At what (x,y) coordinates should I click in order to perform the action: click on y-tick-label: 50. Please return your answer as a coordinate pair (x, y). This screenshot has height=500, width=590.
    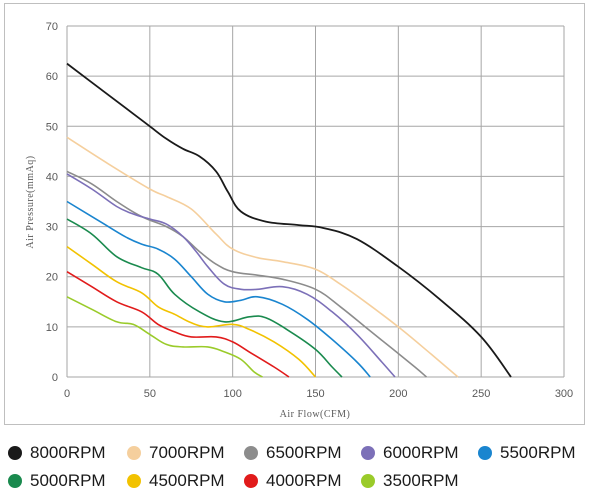
    Looking at the image, I should click on (52, 127).